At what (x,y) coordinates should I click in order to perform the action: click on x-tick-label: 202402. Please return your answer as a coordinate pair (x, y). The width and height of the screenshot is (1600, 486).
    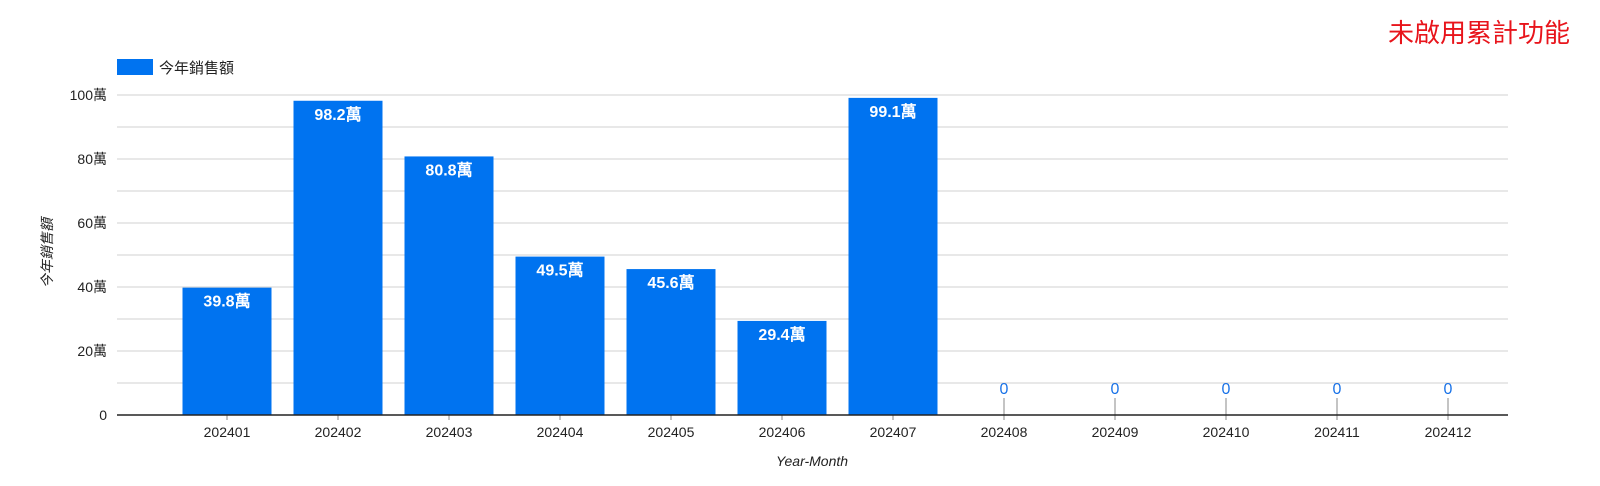
    Looking at the image, I should click on (338, 432).